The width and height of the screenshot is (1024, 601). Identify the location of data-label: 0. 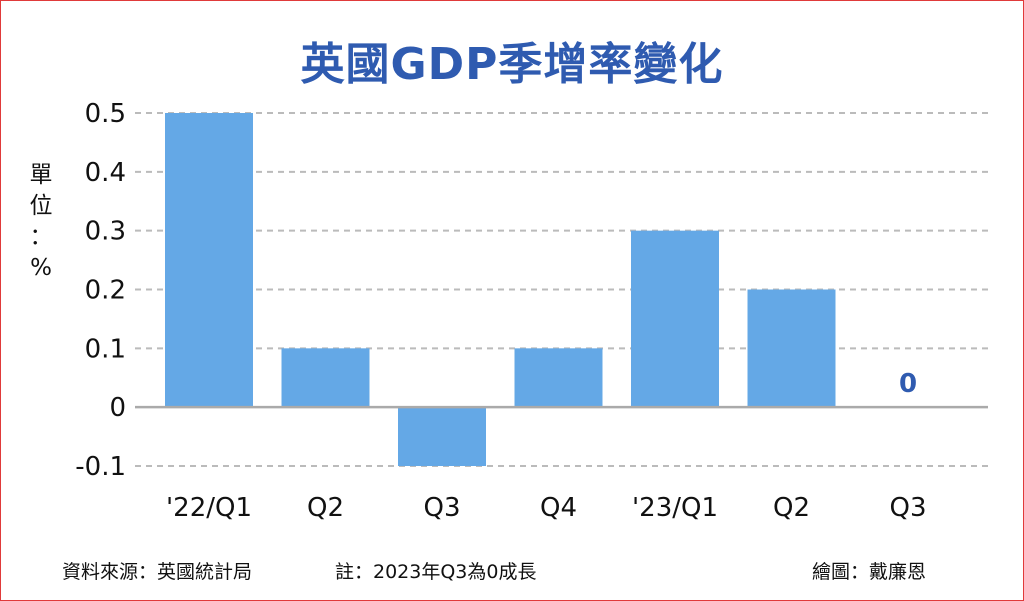
(908, 384).